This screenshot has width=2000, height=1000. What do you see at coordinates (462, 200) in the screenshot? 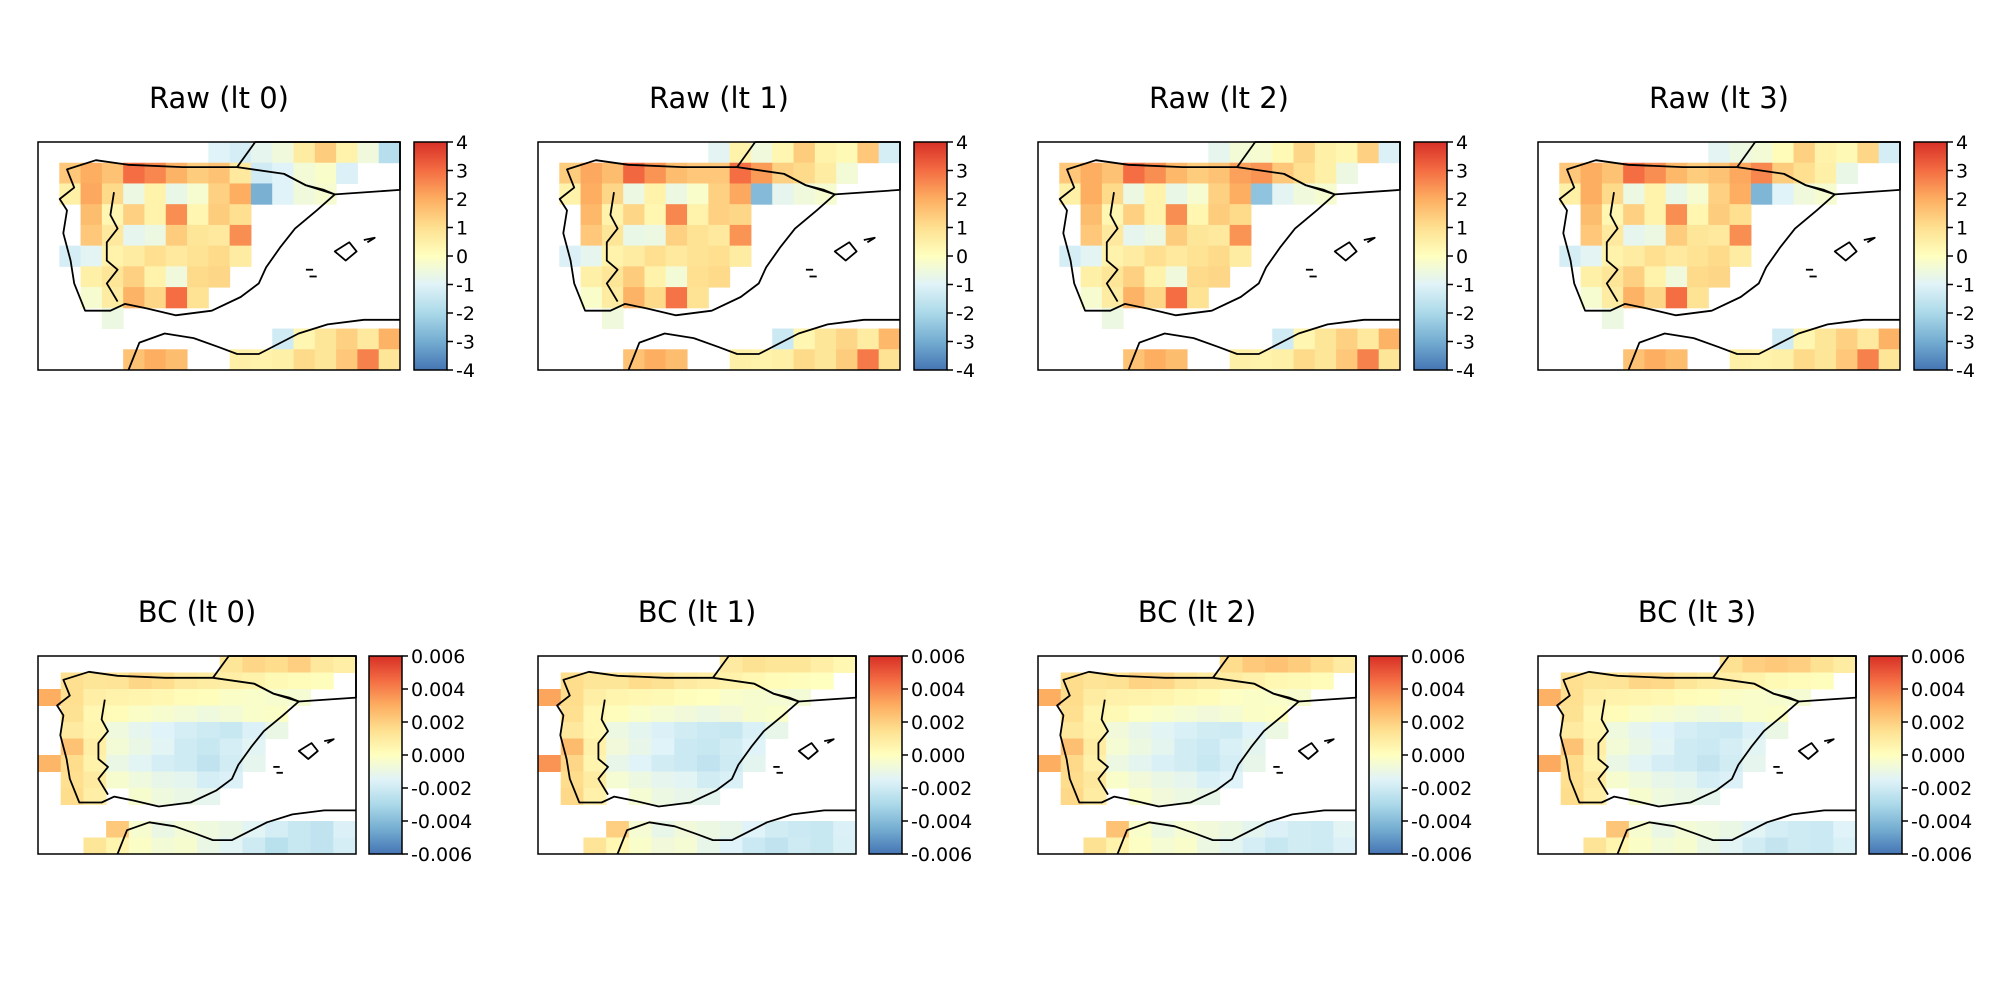
I see `colorbar-tick-label: 2` at bounding box center [462, 200].